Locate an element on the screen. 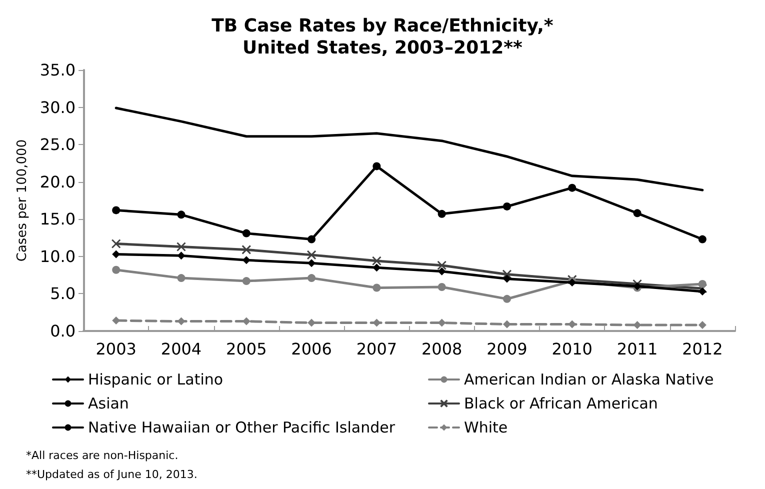  y-tick-label: 5.0 is located at coordinates (63, 294).